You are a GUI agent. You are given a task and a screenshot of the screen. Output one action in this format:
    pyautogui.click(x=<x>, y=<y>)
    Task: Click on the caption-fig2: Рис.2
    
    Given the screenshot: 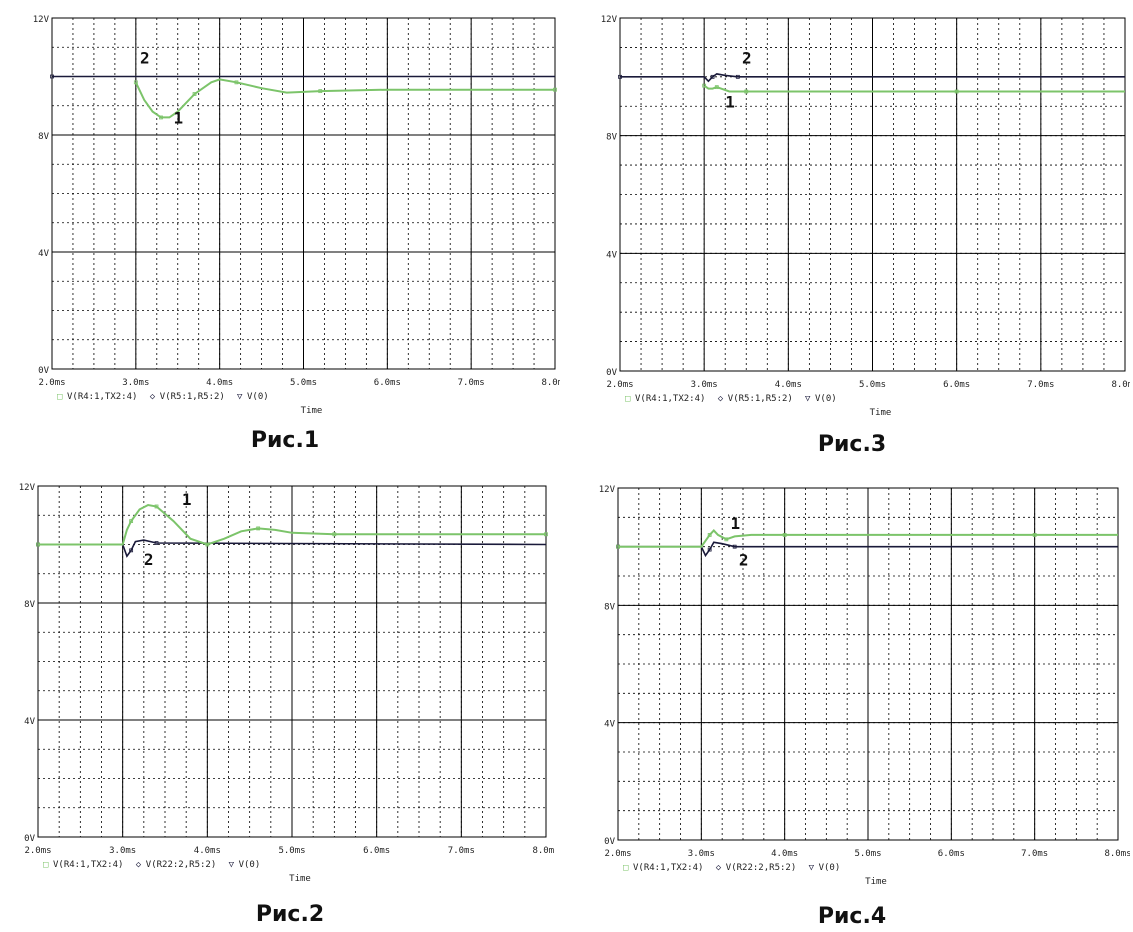 What is the action you would take?
    pyautogui.click(x=290, y=914)
    